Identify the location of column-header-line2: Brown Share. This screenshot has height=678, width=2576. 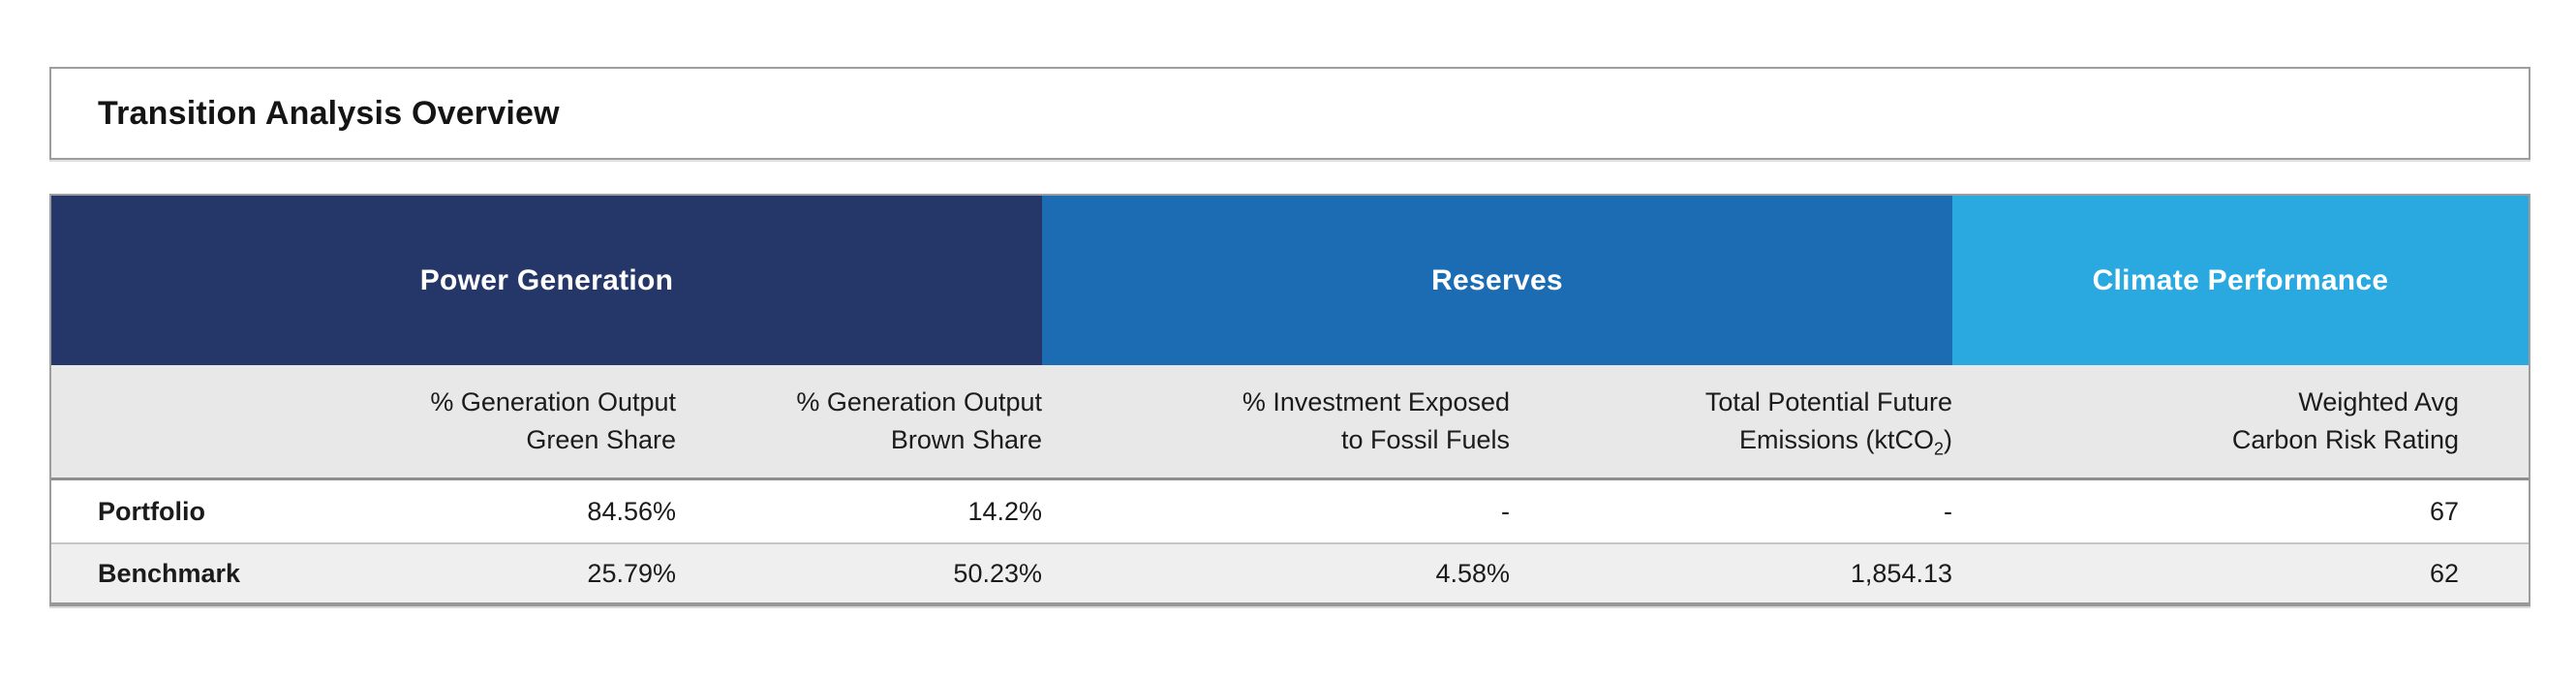
(966, 439).